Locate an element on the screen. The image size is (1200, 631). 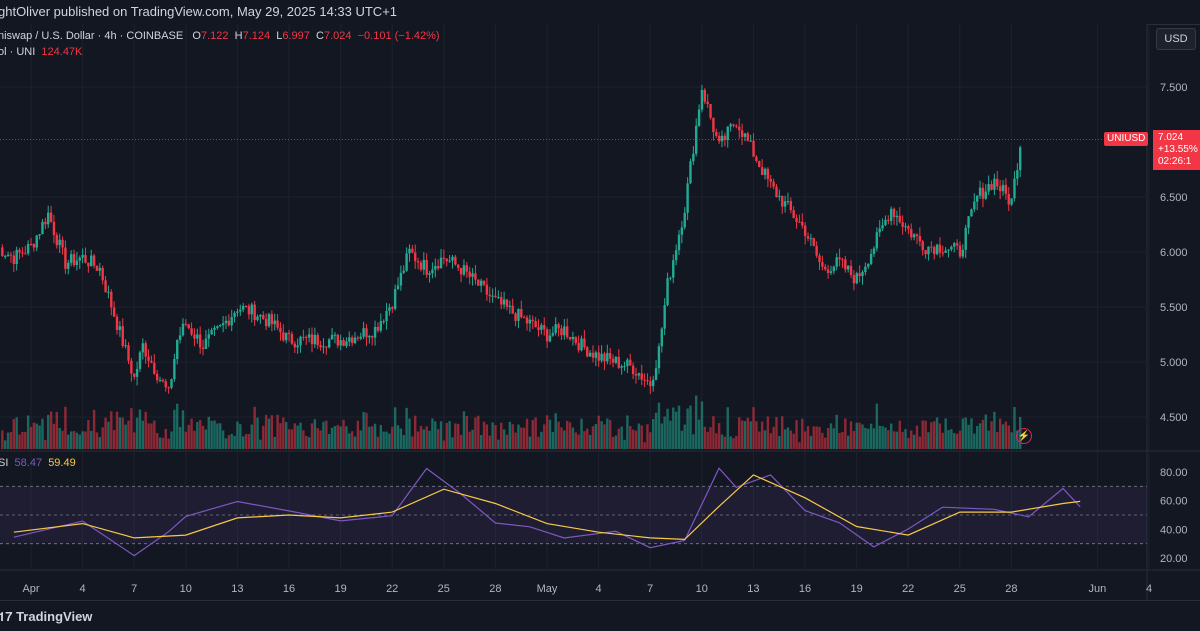
x-tick-label: 19 is located at coordinates (340, 589).